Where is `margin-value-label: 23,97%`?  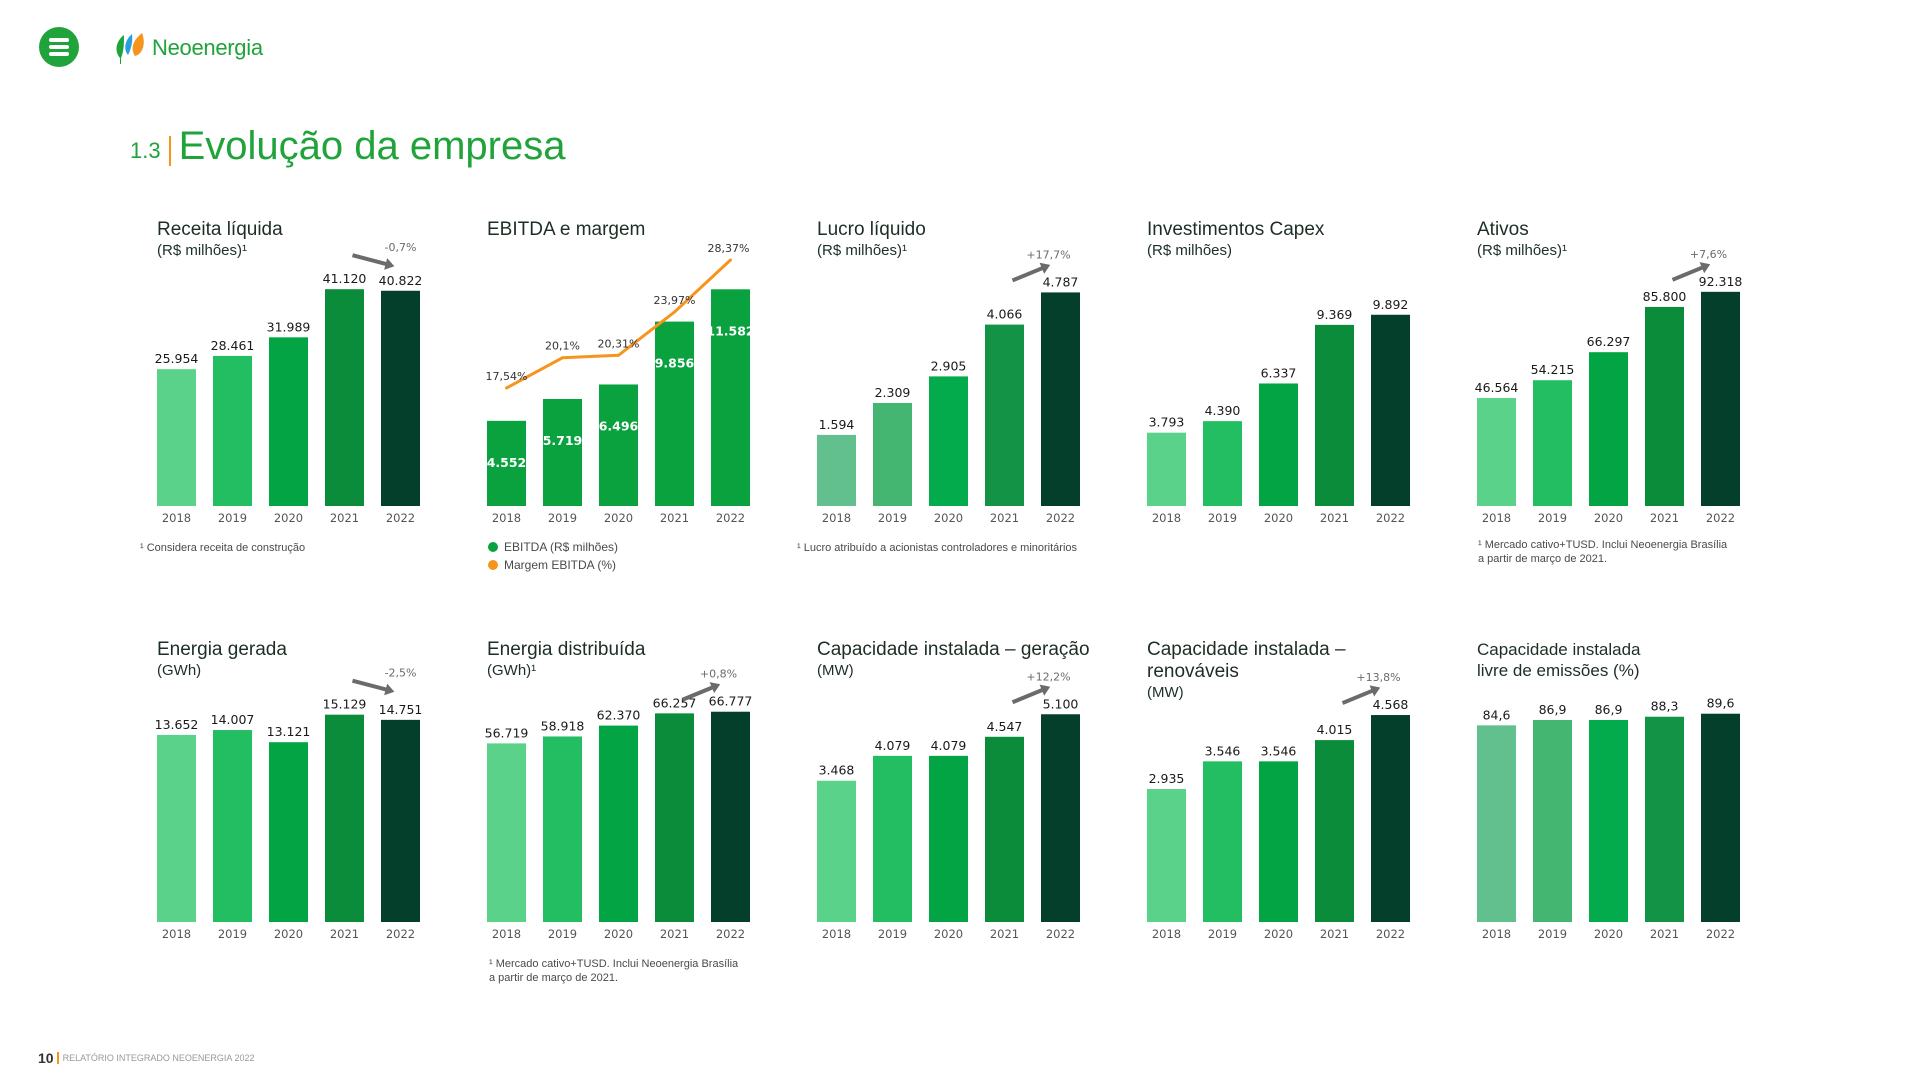
margin-value-label: 23,97% is located at coordinates (675, 300).